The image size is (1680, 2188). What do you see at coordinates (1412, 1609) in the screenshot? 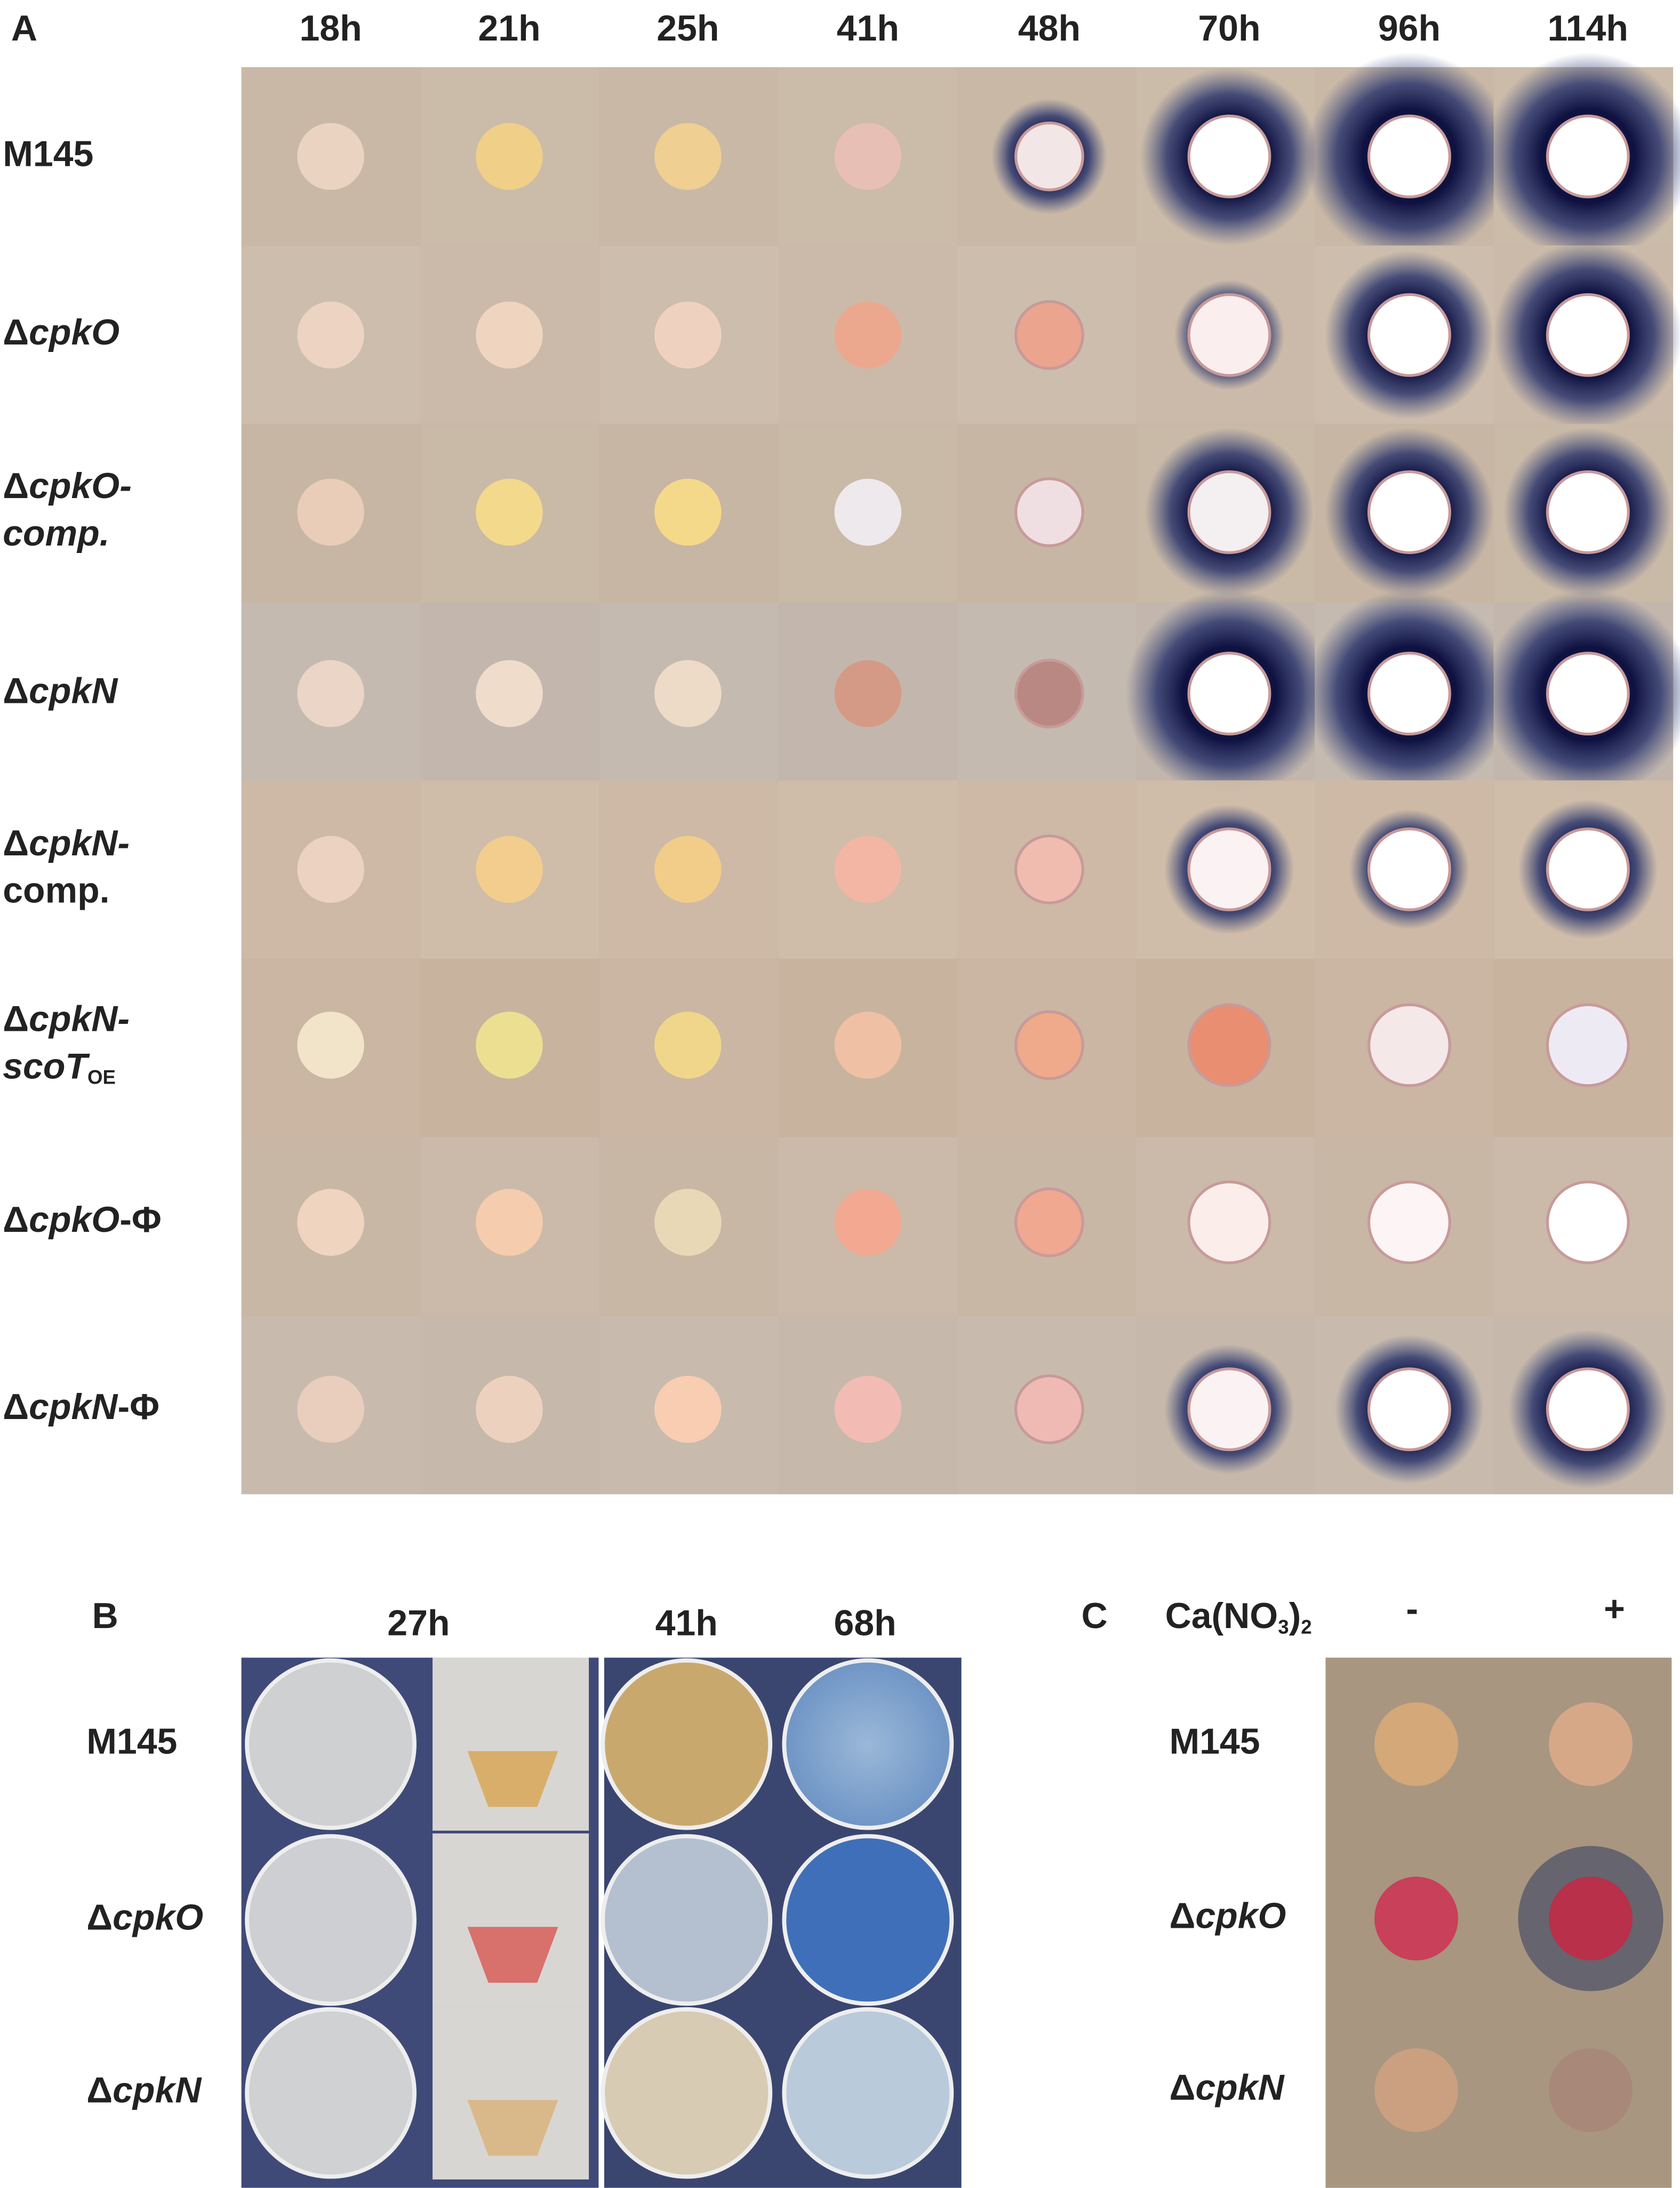
I see `column-label: -` at bounding box center [1412, 1609].